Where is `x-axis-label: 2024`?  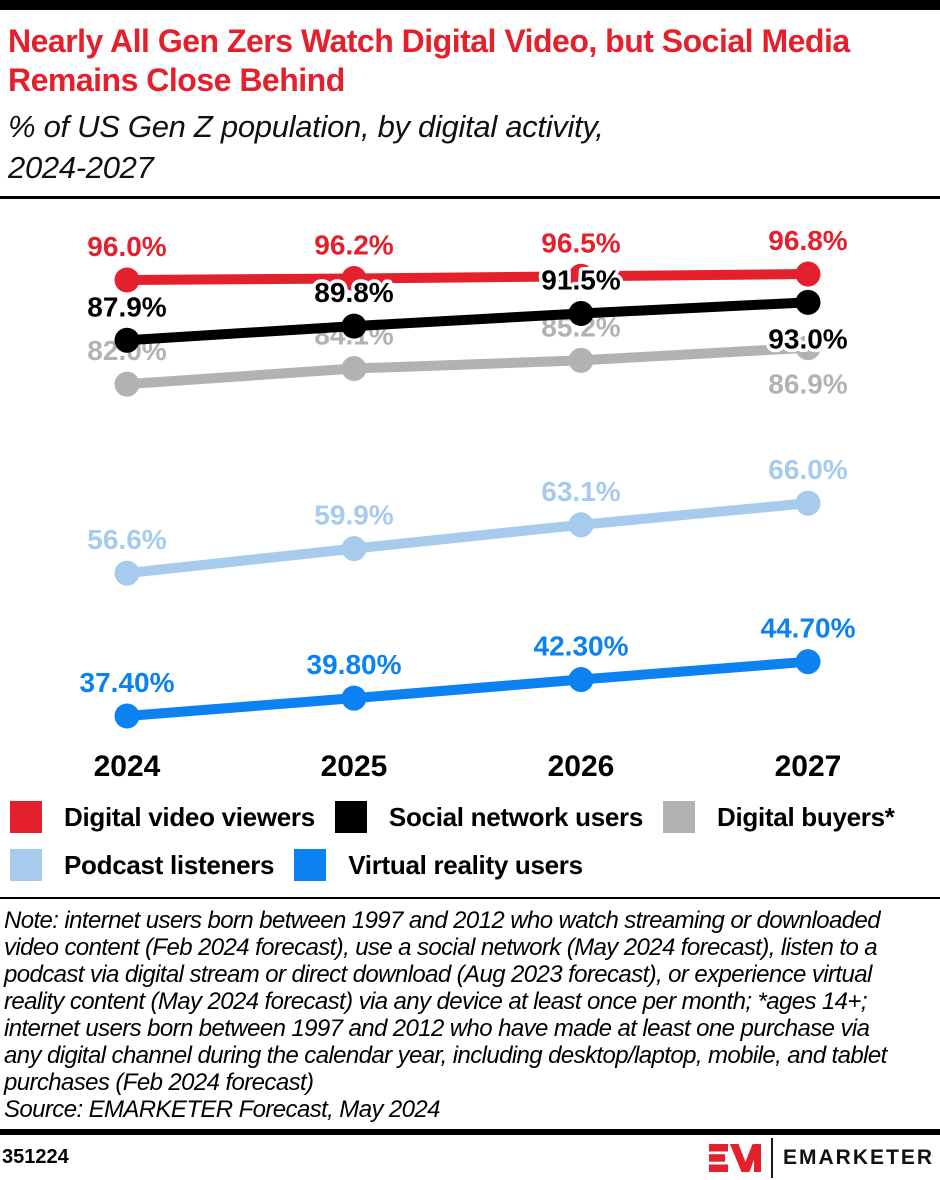
x-axis-label: 2024 is located at coordinates (127, 766).